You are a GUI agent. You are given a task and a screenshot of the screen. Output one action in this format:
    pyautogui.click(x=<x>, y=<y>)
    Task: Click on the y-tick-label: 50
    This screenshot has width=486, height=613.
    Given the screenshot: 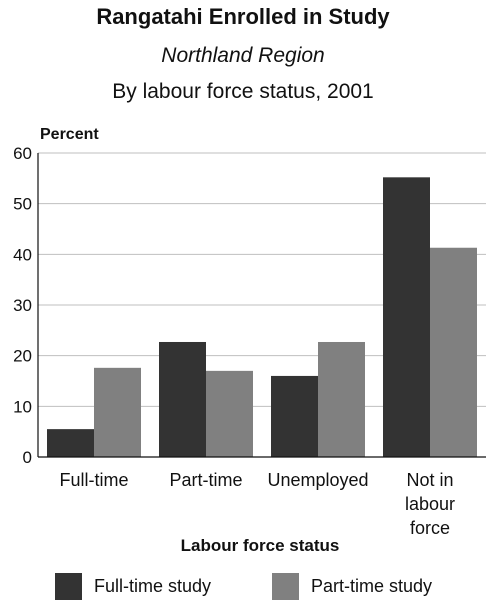 What is the action you would take?
    pyautogui.click(x=22, y=204)
    